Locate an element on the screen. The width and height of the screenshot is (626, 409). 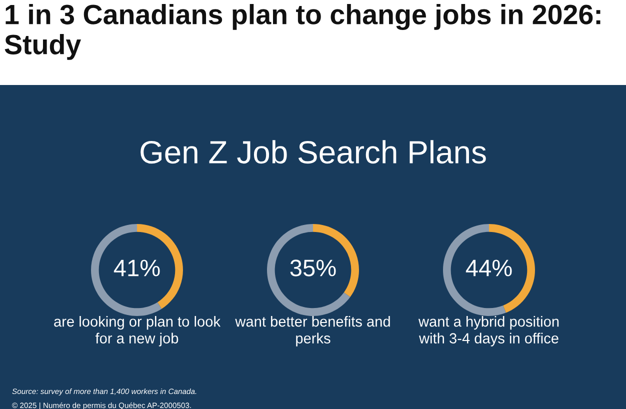
text: 1 in 3 Canadians plan to change jobs in 2026: Study is located at coordinates (302, 32).